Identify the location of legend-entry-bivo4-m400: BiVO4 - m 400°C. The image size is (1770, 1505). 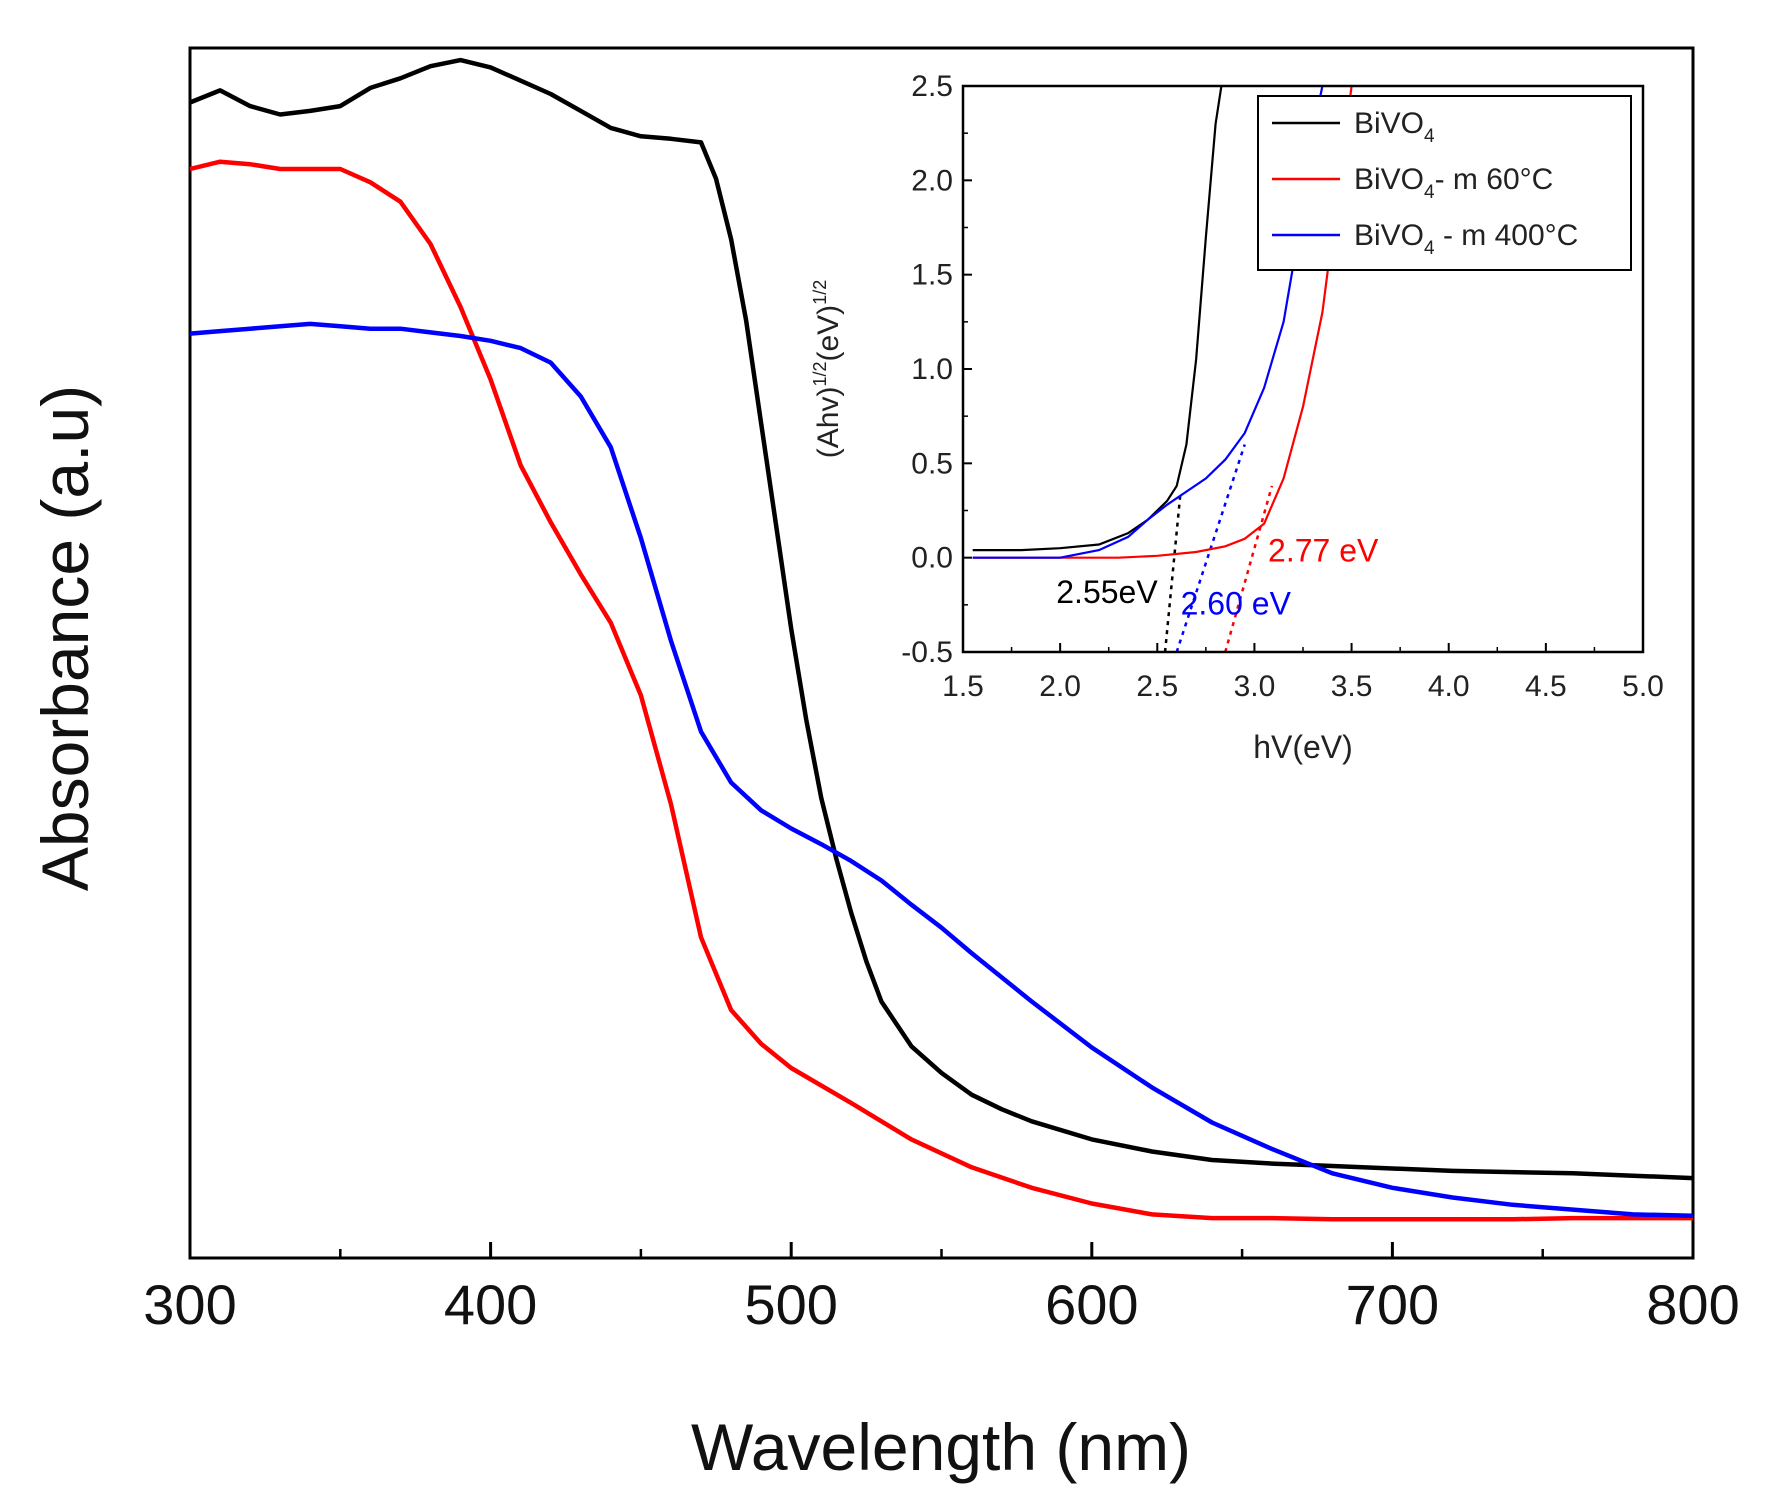
(1425, 239).